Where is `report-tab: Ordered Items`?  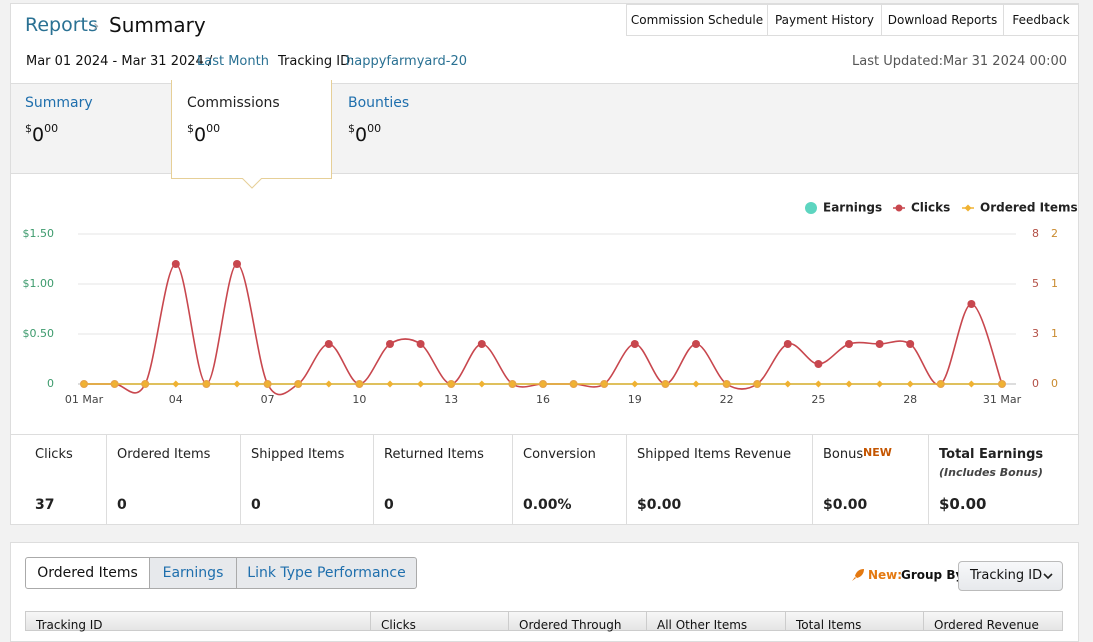 report-tab: Ordered Items is located at coordinates (87, 573).